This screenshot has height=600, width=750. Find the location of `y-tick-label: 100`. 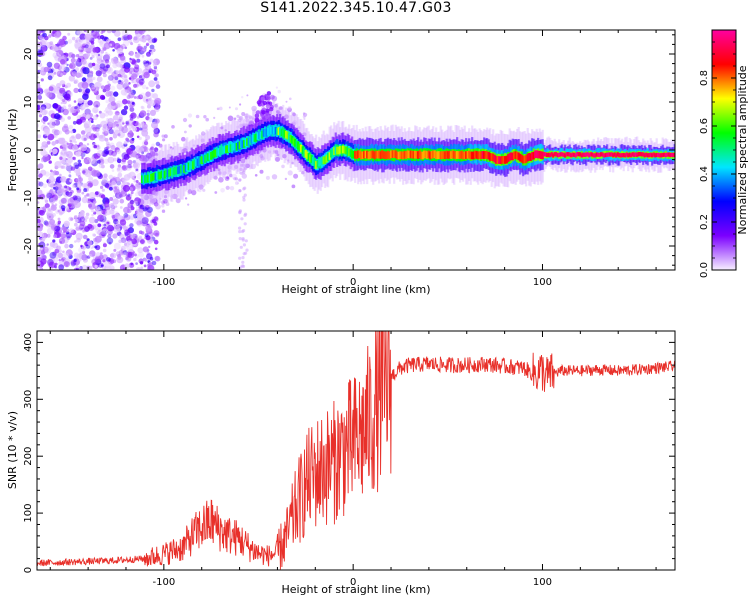

y-tick-label: 100 is located at coordinates (28, 513).